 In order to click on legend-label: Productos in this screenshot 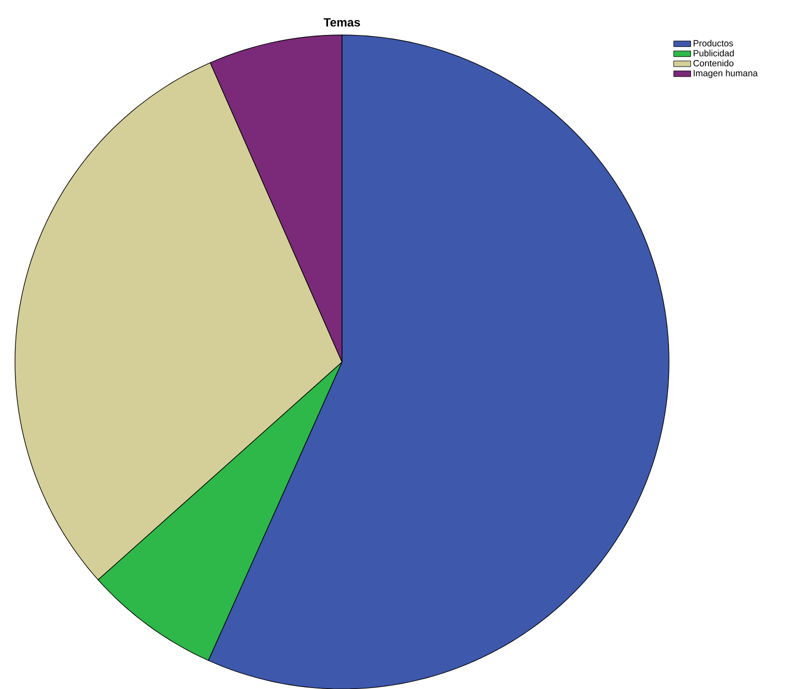, I will do `click(714, 43)`.